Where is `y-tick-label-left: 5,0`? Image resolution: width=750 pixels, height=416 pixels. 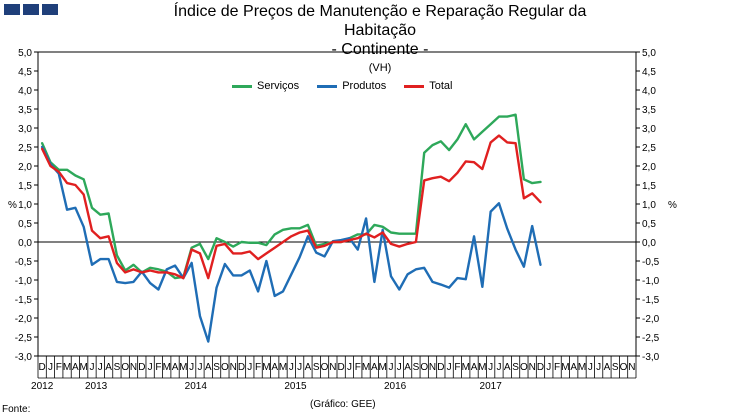 y-tick-label-left: 5,0 is located at coordinates (25, 53).